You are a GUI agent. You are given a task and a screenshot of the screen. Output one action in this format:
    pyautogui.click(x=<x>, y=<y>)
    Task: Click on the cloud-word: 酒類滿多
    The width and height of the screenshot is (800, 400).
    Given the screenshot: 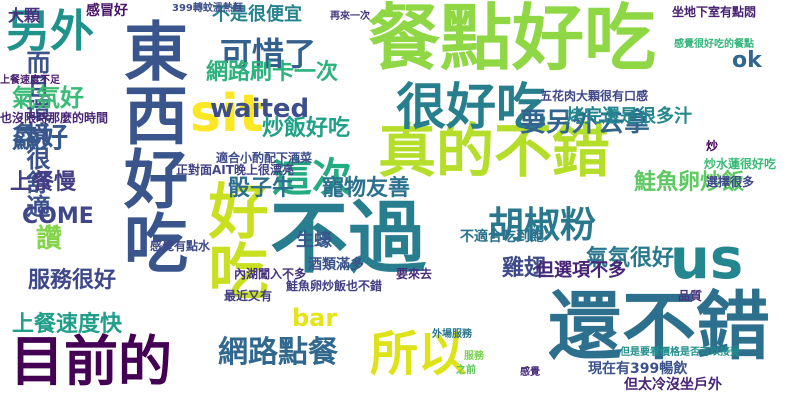 What is the action you would take?
    pyautogui.click(x=336, y=265)
    